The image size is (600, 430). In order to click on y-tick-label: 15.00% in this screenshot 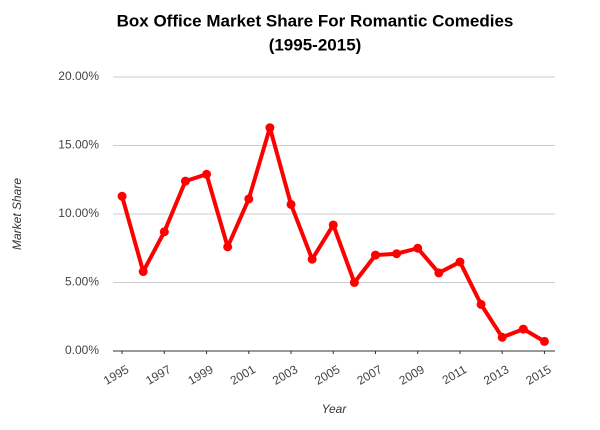, I will do `click(78, 145)`.